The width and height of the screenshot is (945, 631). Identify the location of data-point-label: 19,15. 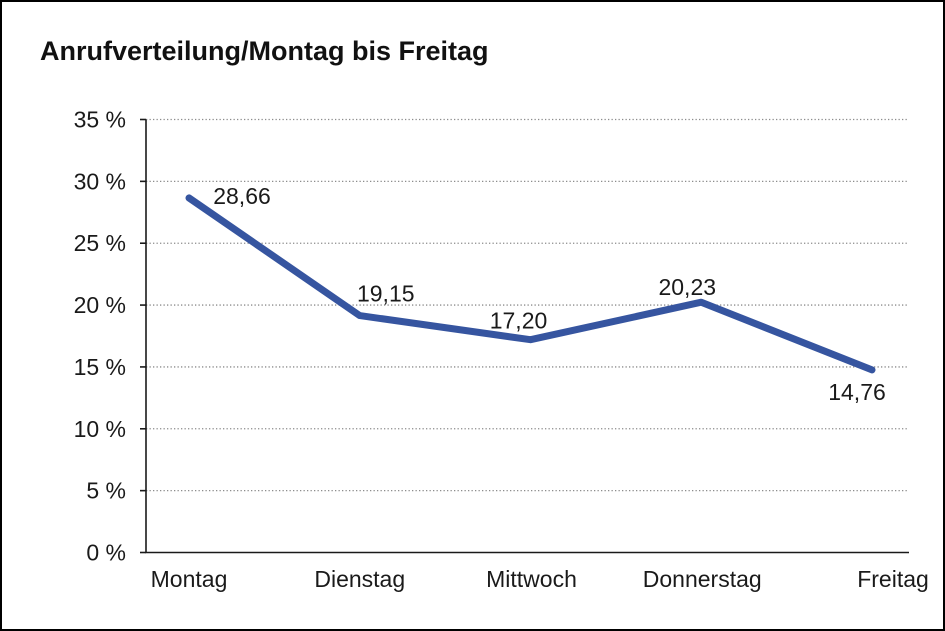
(386, 294).